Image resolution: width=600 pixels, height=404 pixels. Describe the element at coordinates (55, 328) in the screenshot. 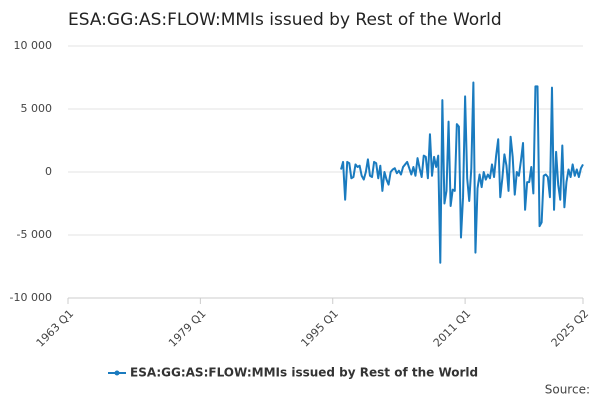

I see `x-tick-label: 1963 Q1` at that location.